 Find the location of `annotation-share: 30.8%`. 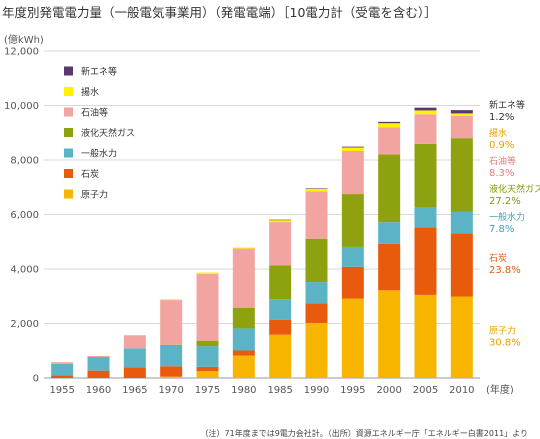

annotation-share: 30.8% is located at coordinates (505, 342).